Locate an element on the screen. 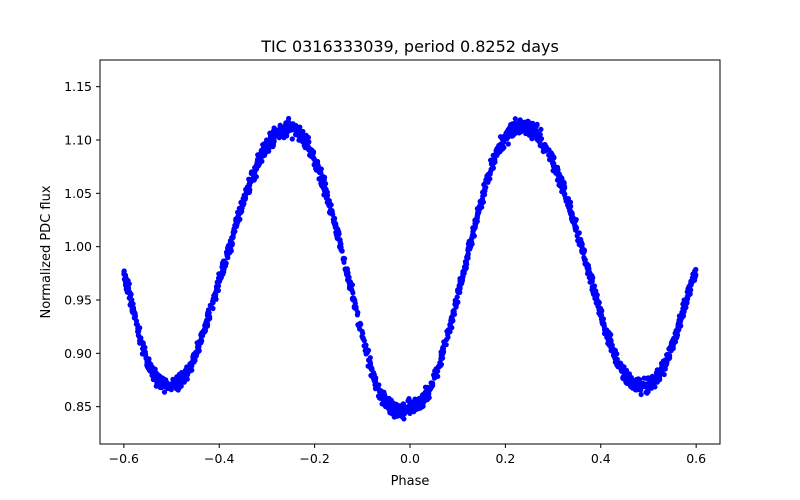 The image size is (800, 500). y-tick-label: 1.00 is located at coordinates (78, 246).